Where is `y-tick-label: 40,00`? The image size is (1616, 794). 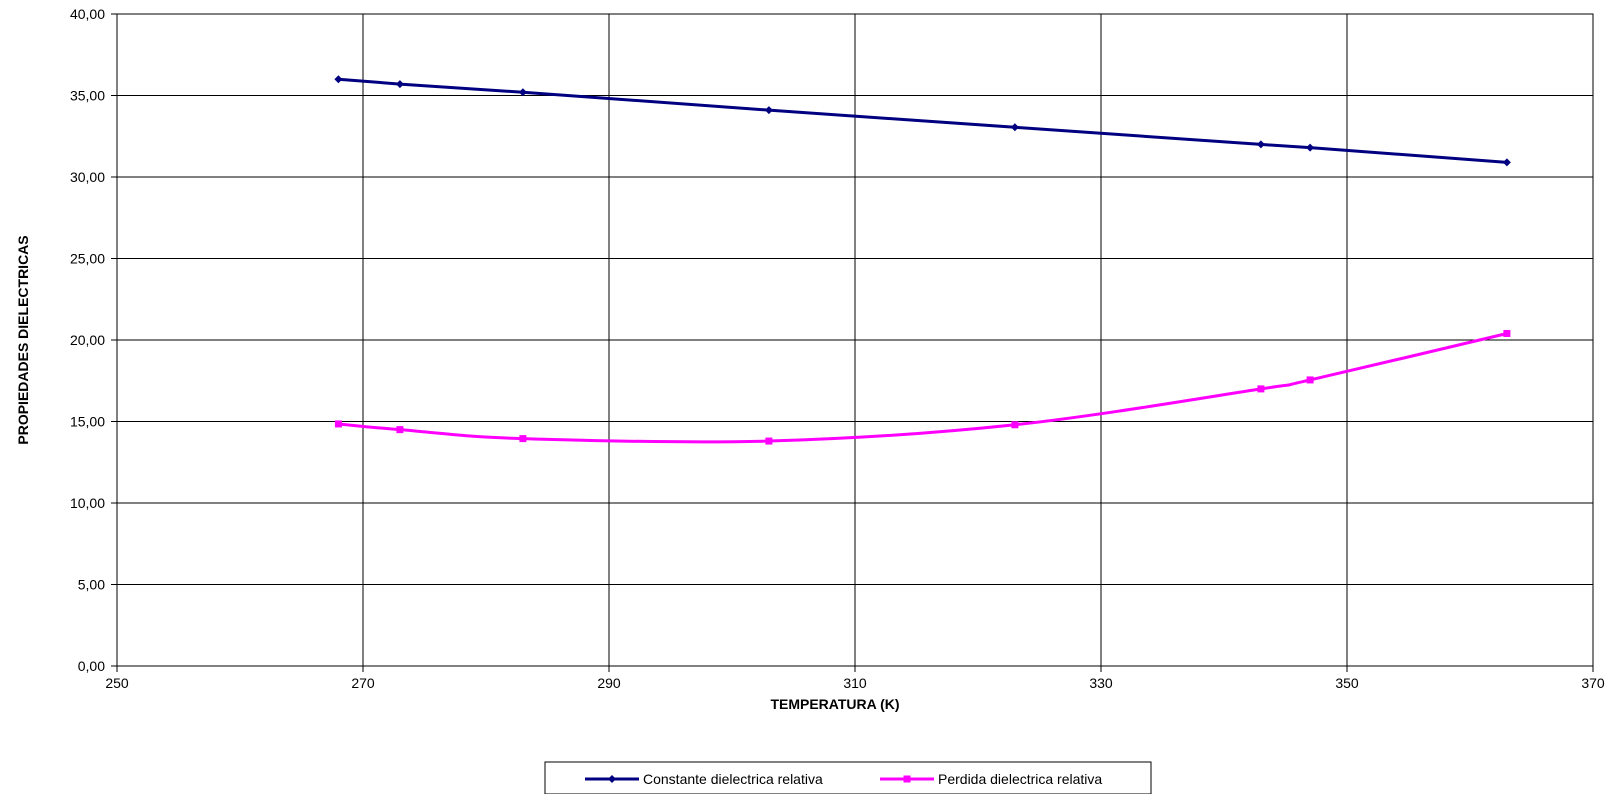 y-tick-label: 40,00 is located at coordinates (87, 14).